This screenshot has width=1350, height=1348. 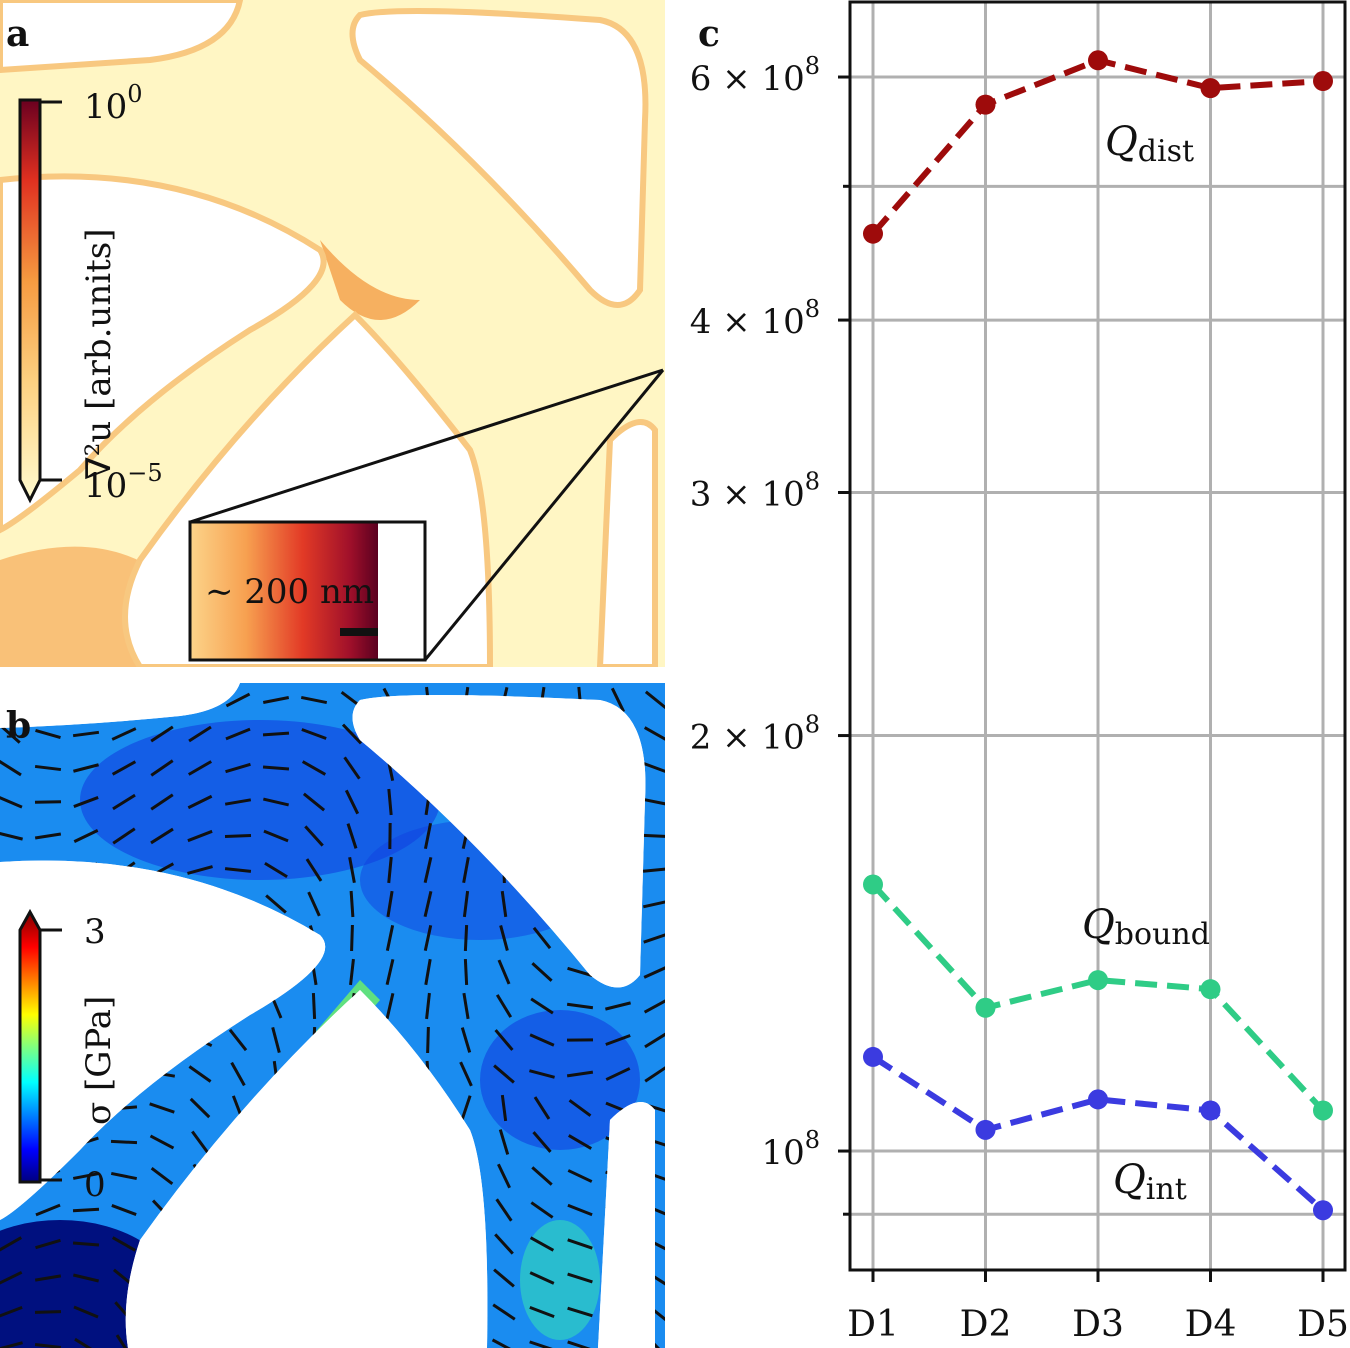 What do you see at coordinates (18, 726) in the screenshot?
I see `panel-label-b: b` at bounding box center [18, 726].